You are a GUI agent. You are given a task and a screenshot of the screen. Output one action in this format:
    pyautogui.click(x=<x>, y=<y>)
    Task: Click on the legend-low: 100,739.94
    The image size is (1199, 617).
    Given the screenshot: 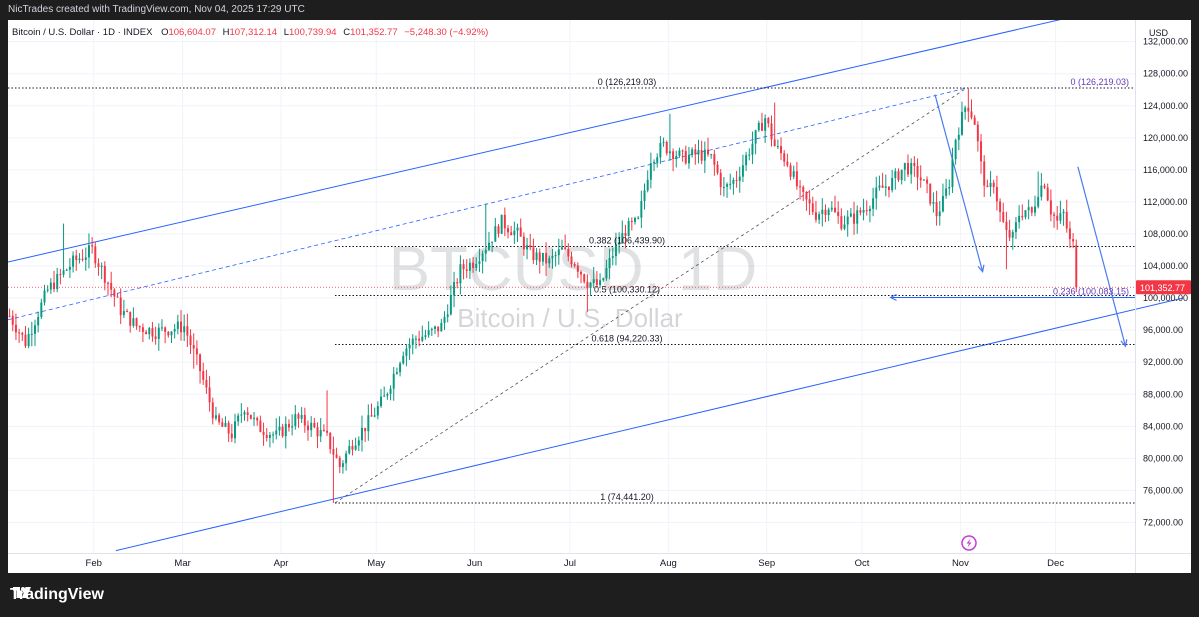 What is the action you would take?
    pyautogui.click(x=313, y=32)
    